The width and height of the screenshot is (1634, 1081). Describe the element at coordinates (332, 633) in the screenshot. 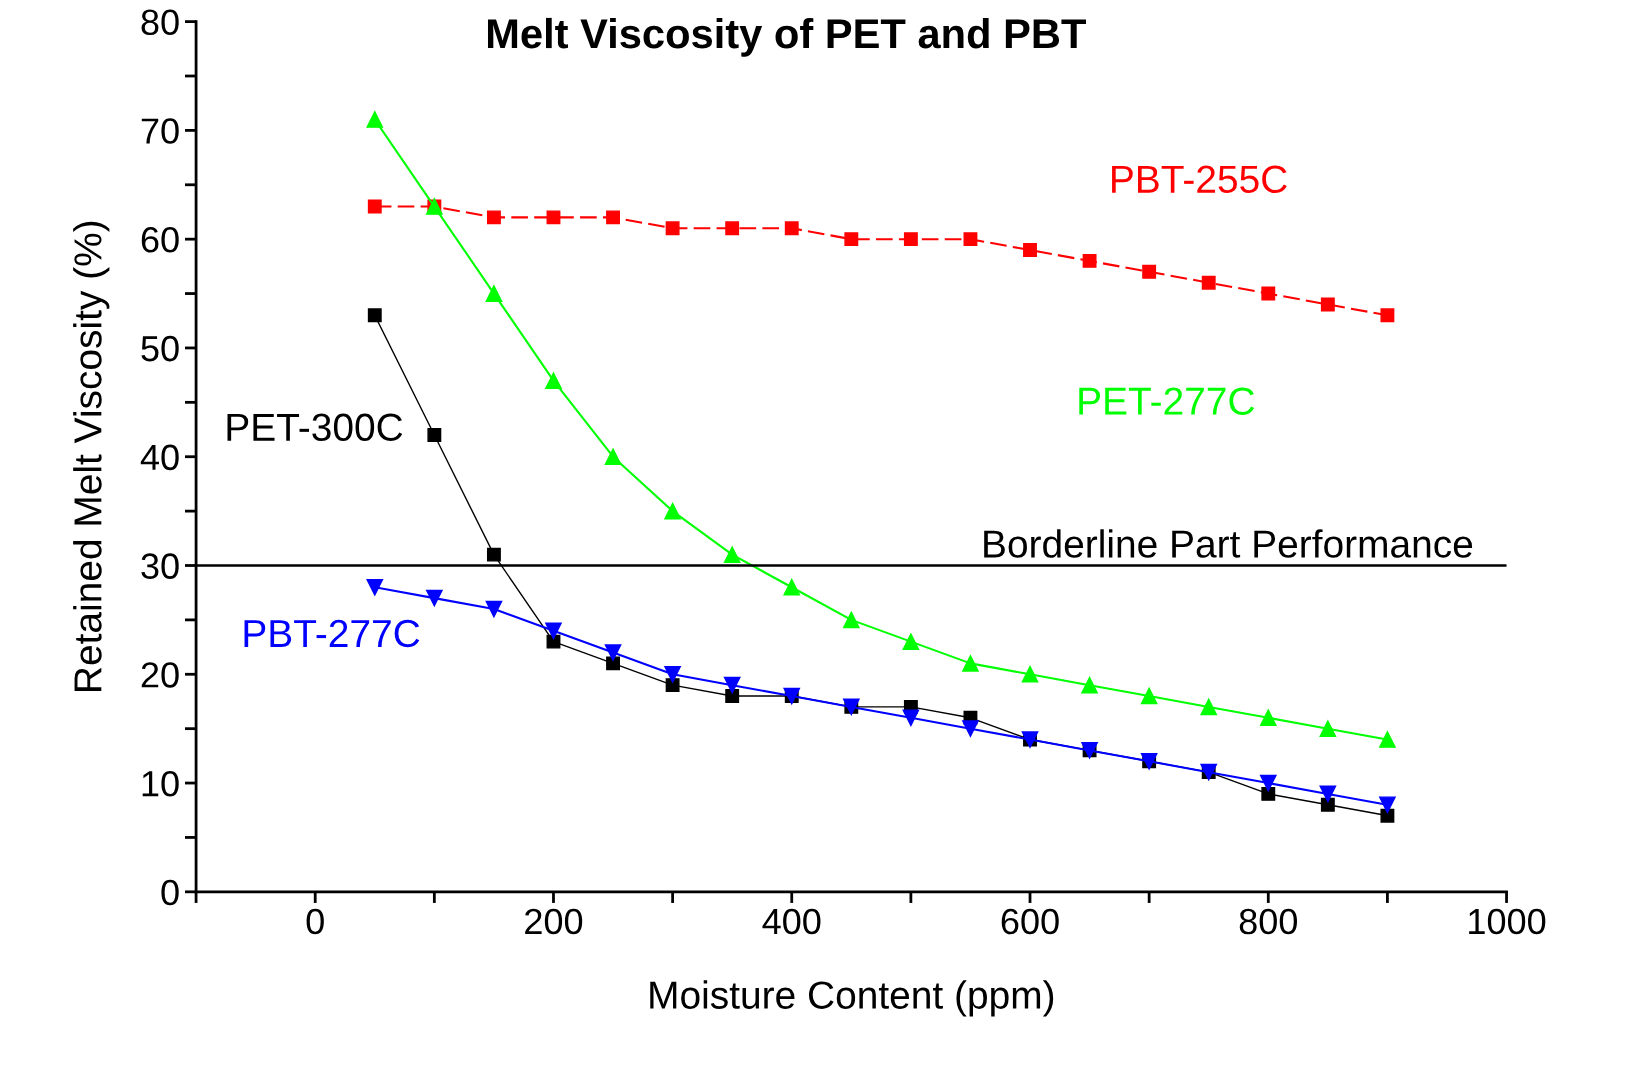

I see `series-label: PBT-277C` at that location.